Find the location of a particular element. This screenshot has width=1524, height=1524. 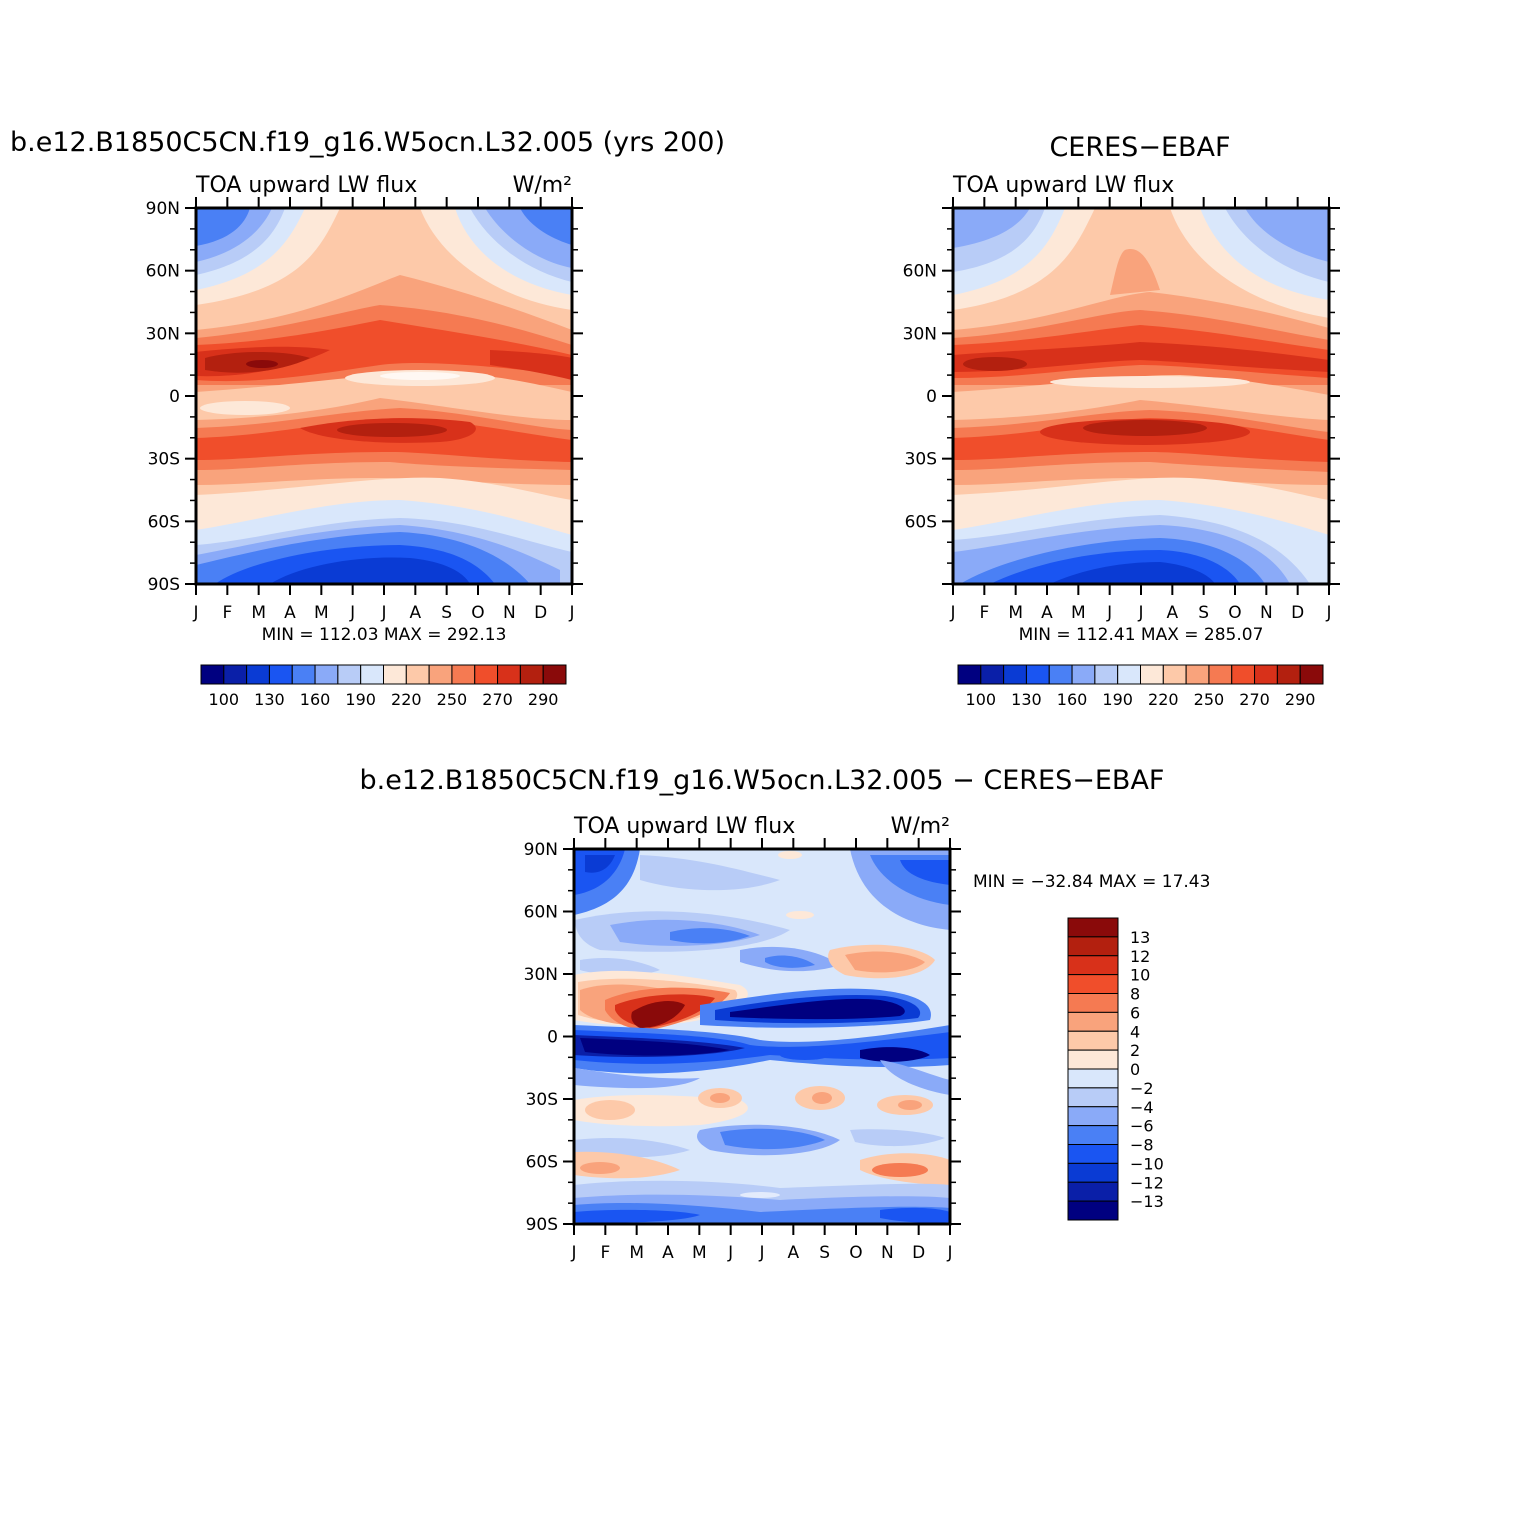

colorbar-label: 100 is located at coordinates (224, 699).